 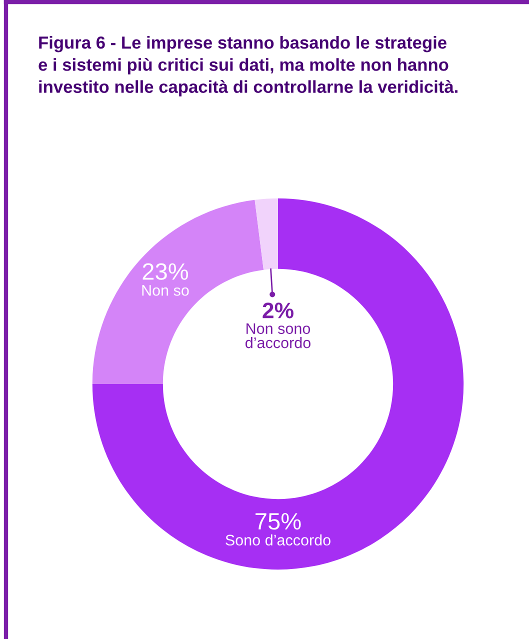 What do you see at coordinates (266, 234) in the screenshot?
I see `donut-slice` at bounding box center [266, 234].